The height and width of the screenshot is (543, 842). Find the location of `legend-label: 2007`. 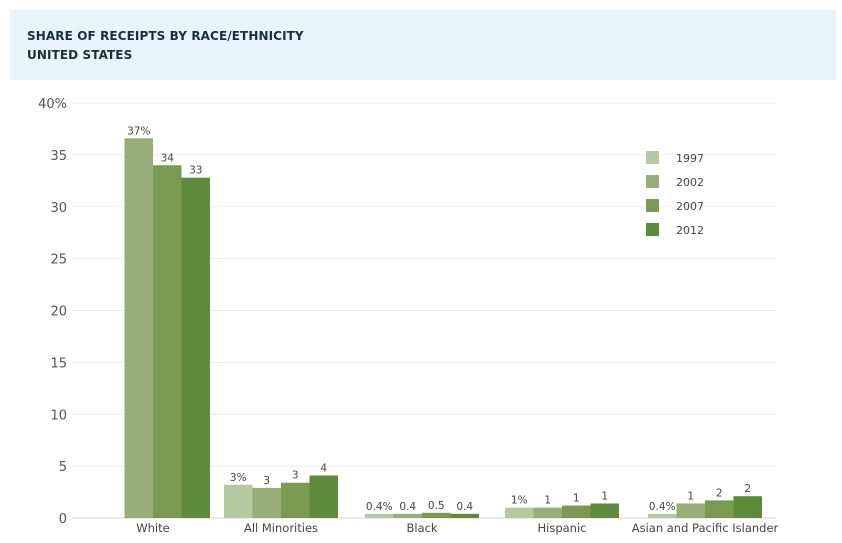

legend-label: 2007 is located at coordinates (690, 206).